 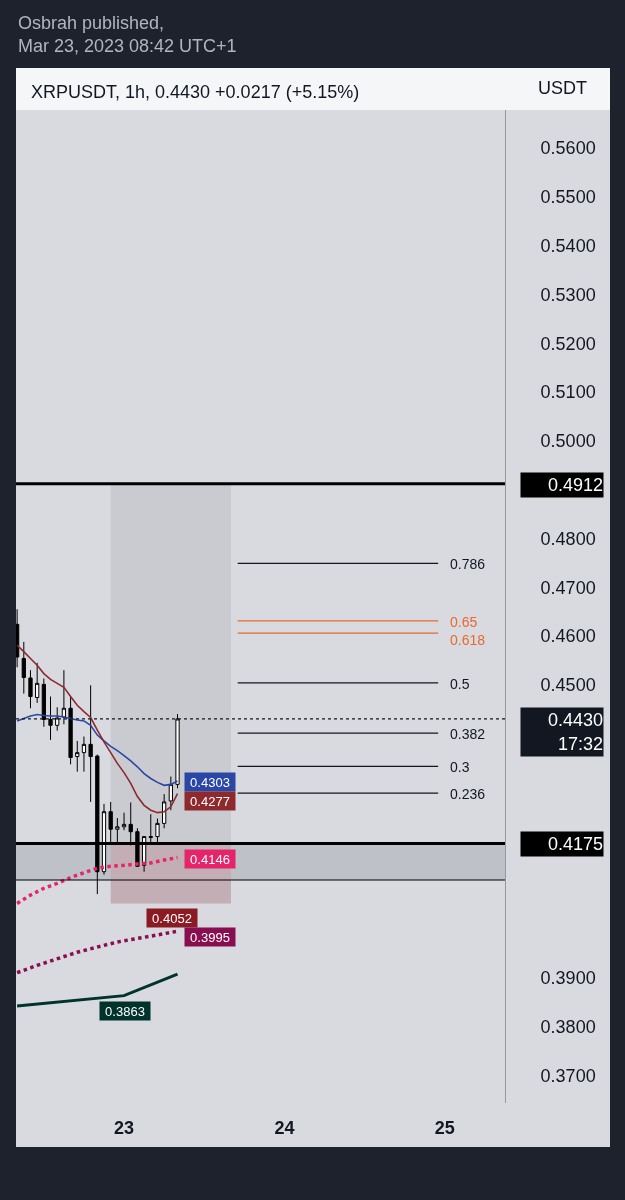 What do you see at coordinates (568, 343) in the screenshot?
I see `y-tick-label: 0.5200` at bounding box center [568, 343].